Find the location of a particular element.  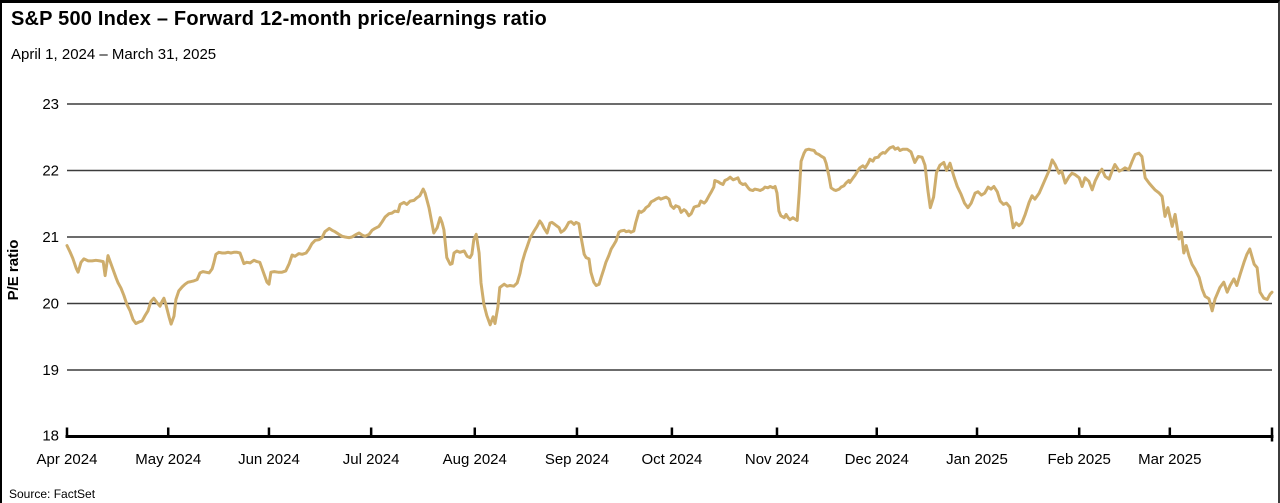

x-tick-label-Nov-2024: Nov 2024 is located at coordinates (777, 459).